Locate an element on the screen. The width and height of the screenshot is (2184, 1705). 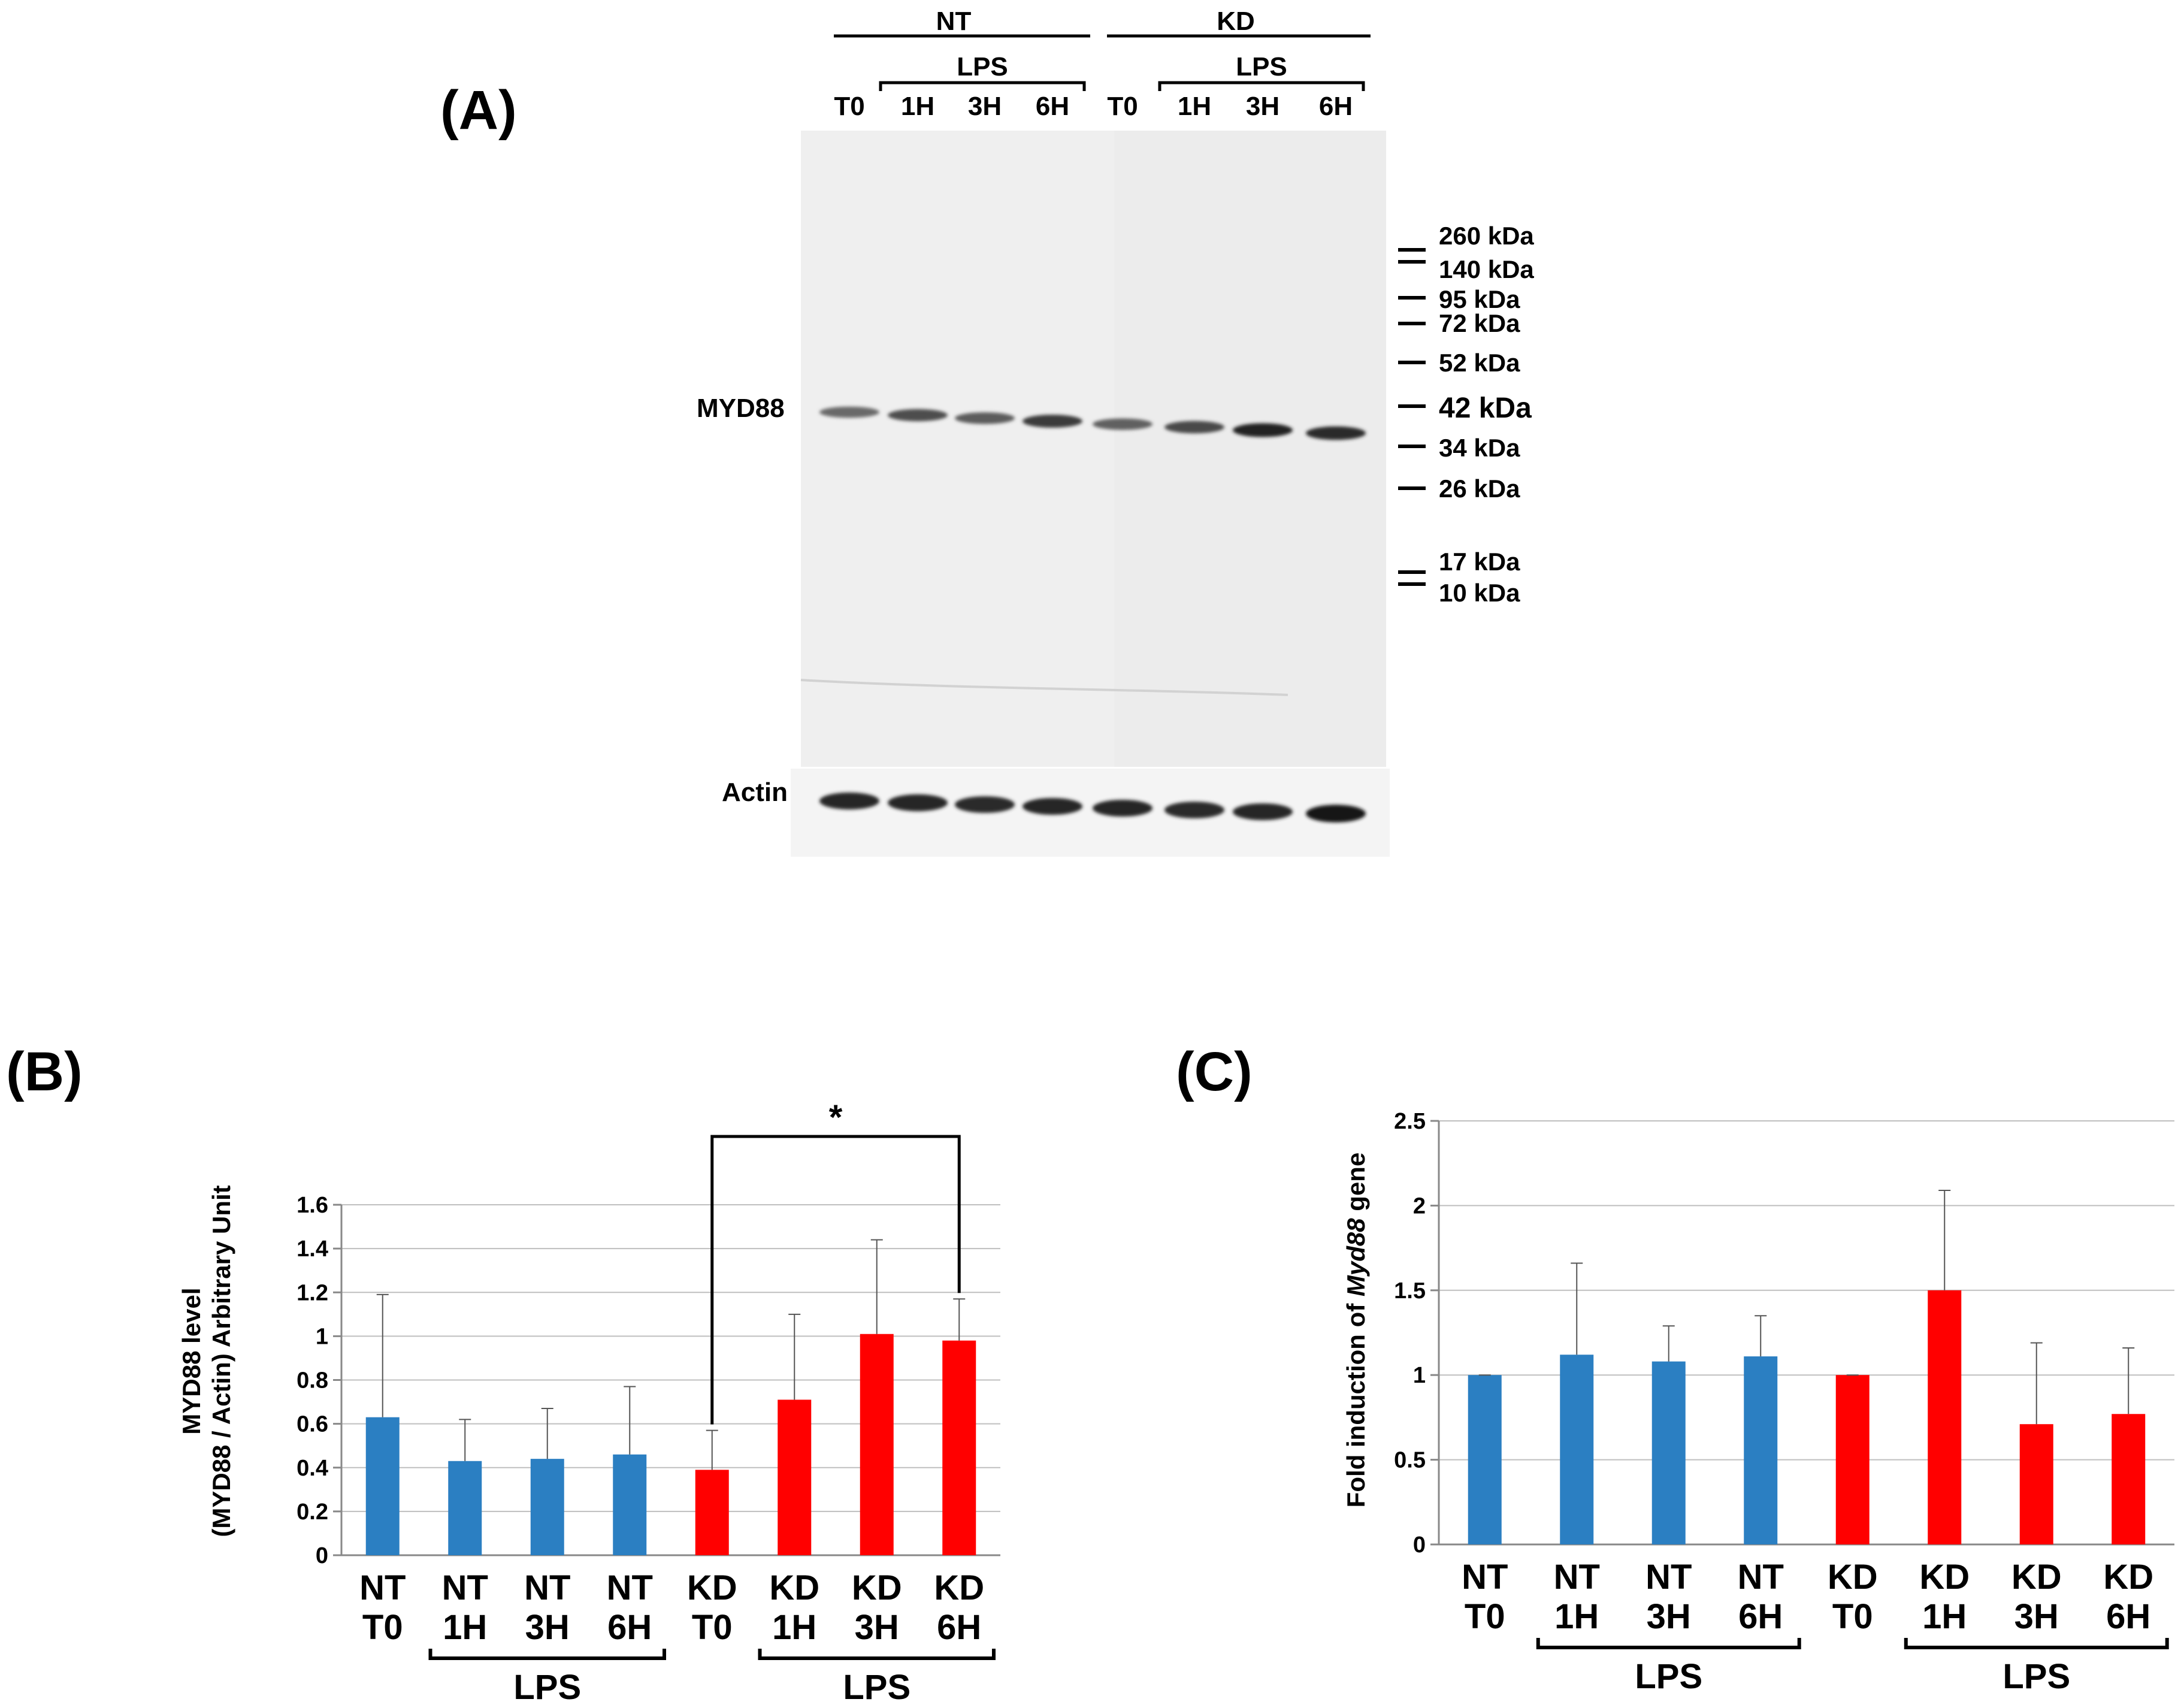
myd88-bands is located at coordinates (1092, 423).